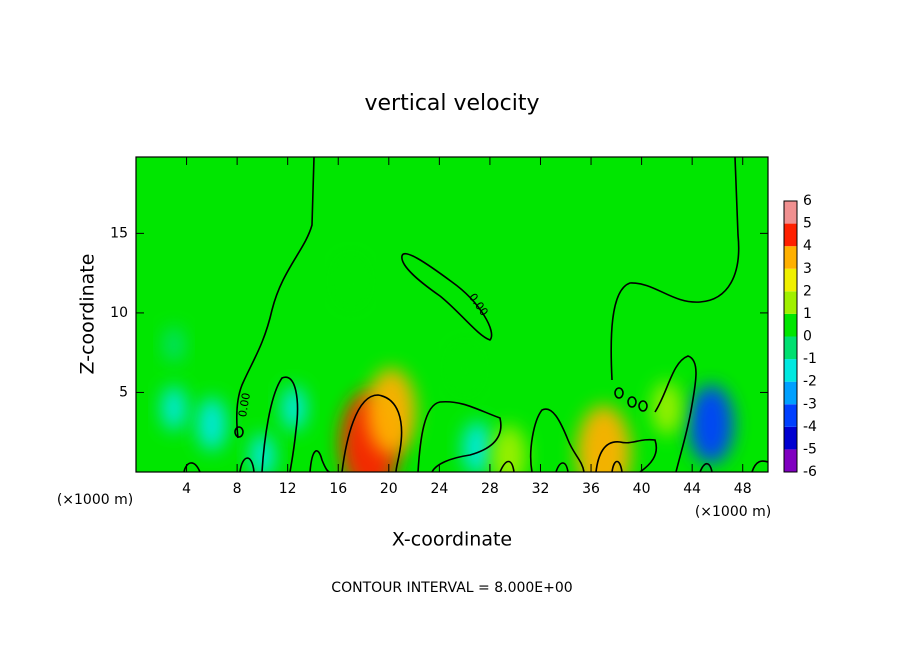 The height and width of the screenshot is (654, 904). I want to click on colorbar-label: 5, so click(807, 224).